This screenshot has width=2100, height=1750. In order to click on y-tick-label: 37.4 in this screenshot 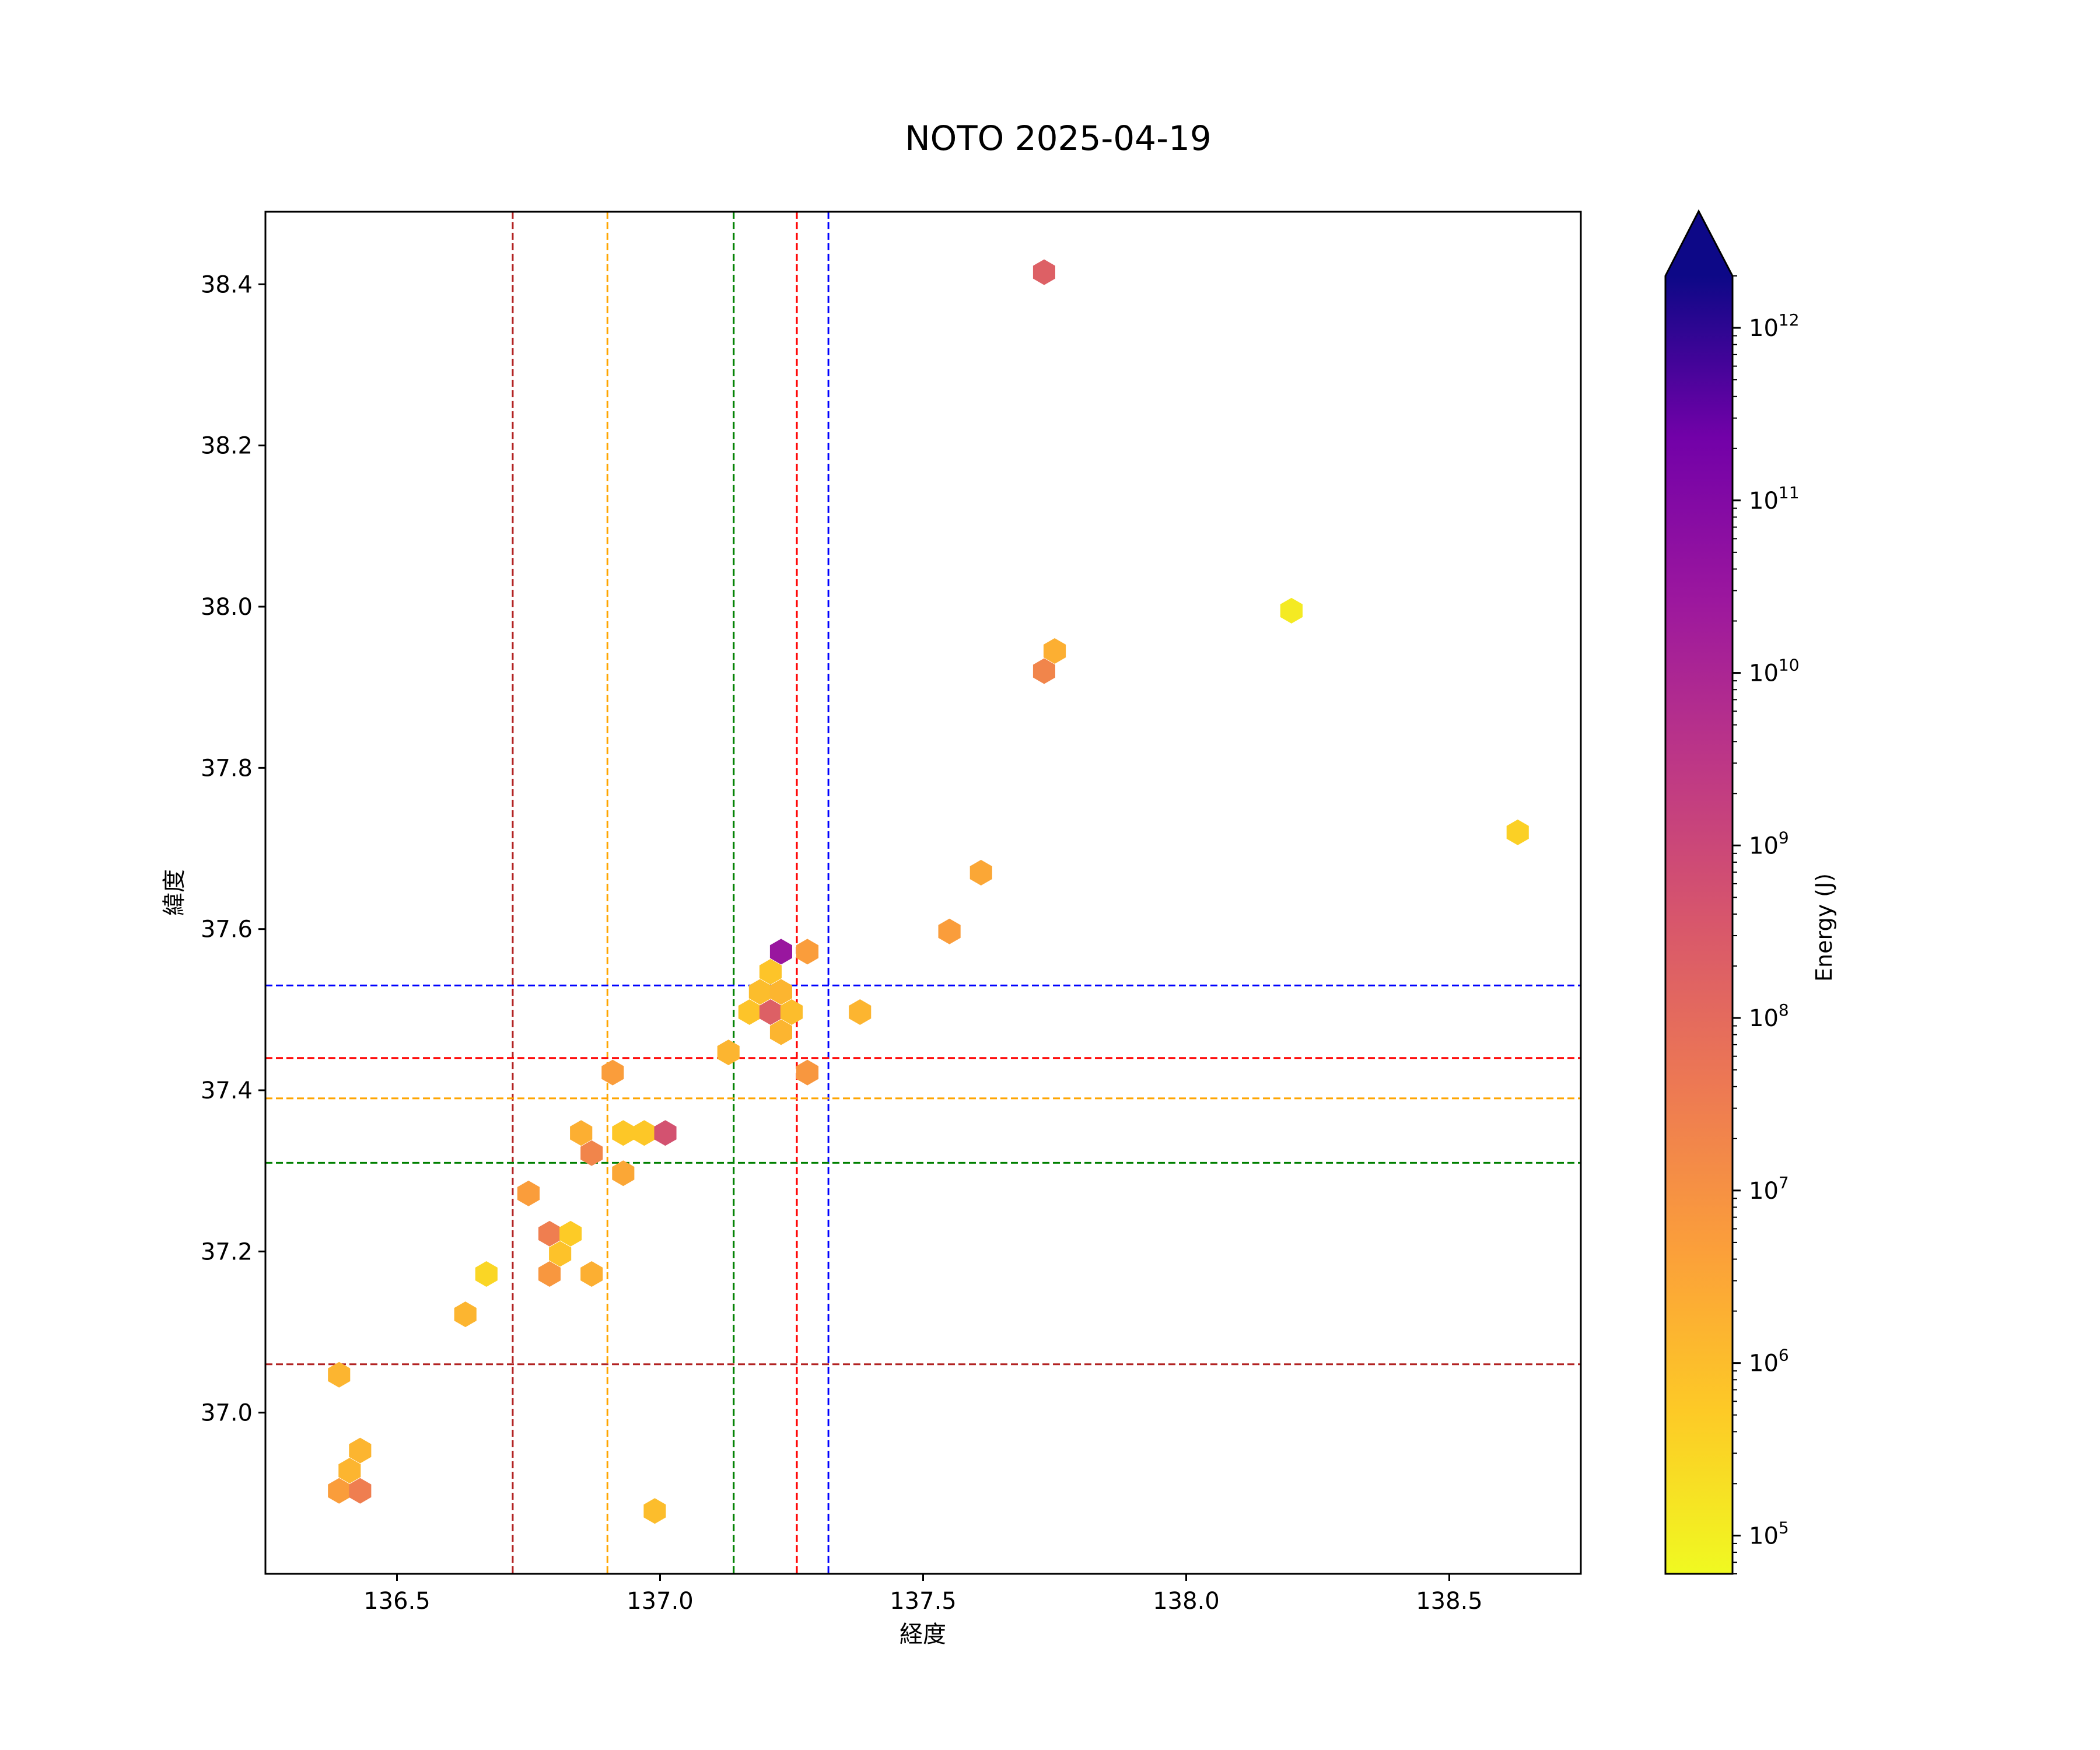, I will do `click(227, 1090)`.